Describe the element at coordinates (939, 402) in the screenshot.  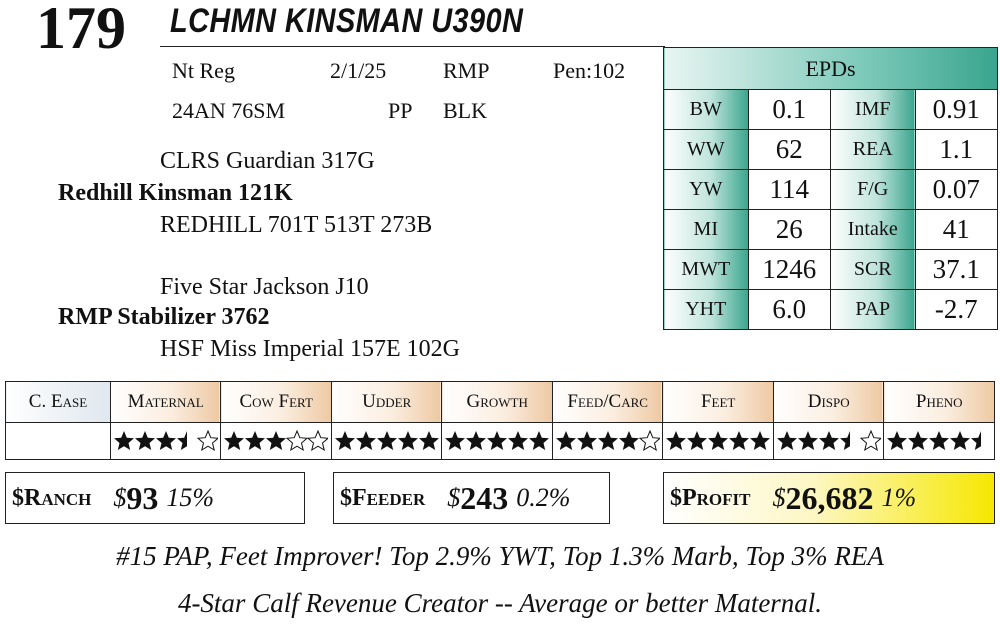
I see `rating-header: Pheno` at that location.